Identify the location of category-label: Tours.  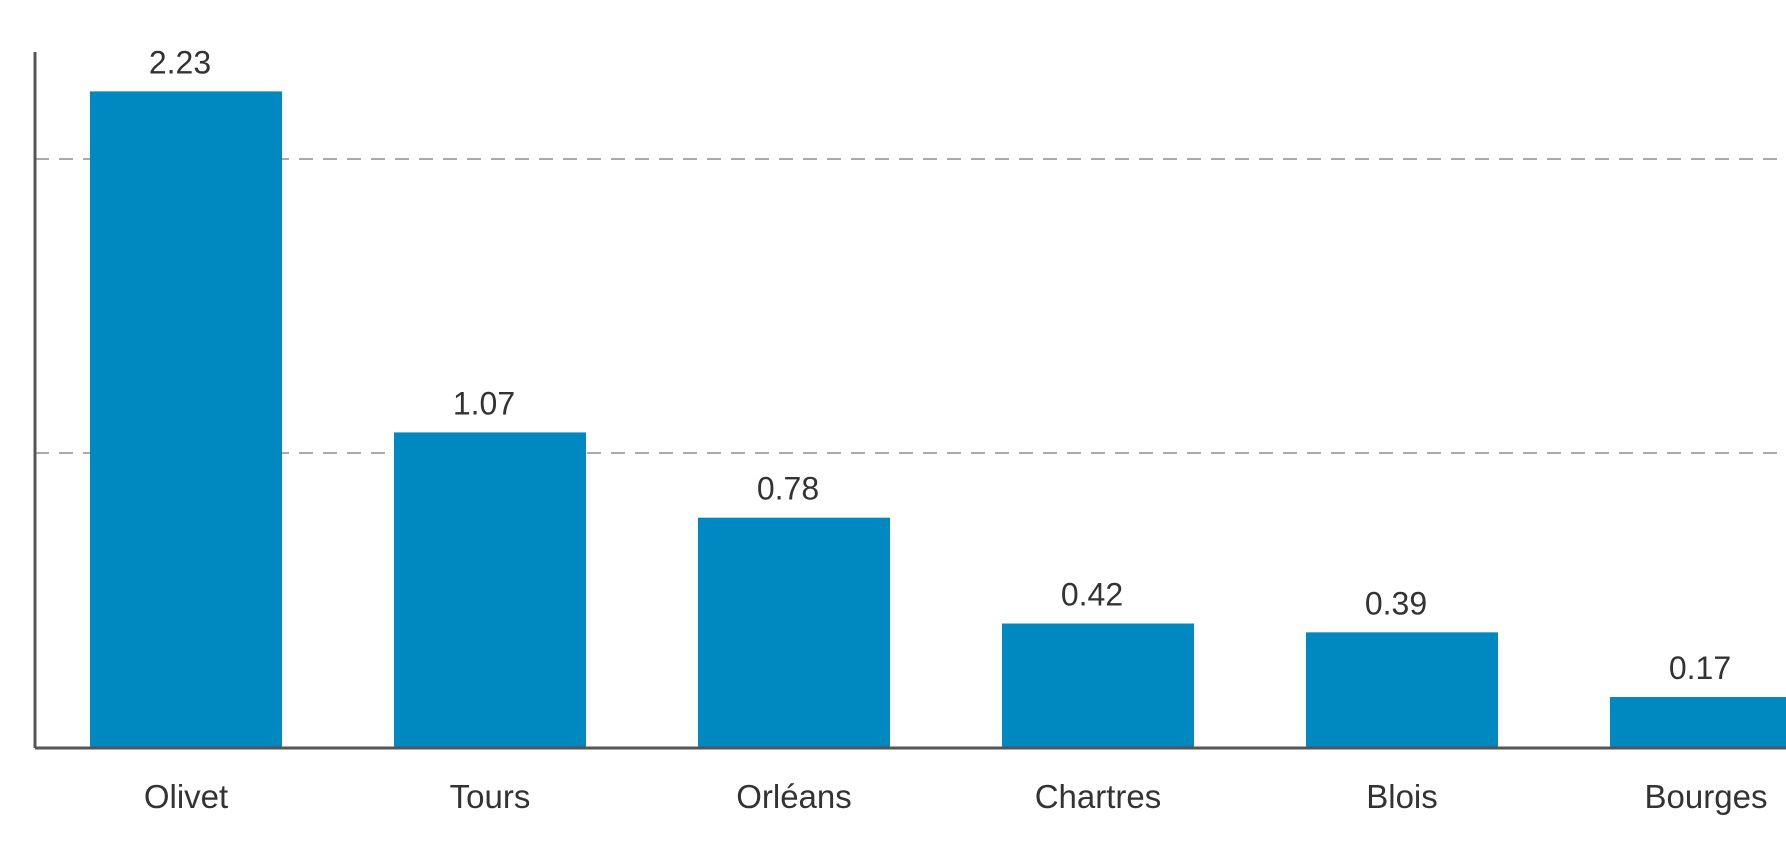
(490, 796).